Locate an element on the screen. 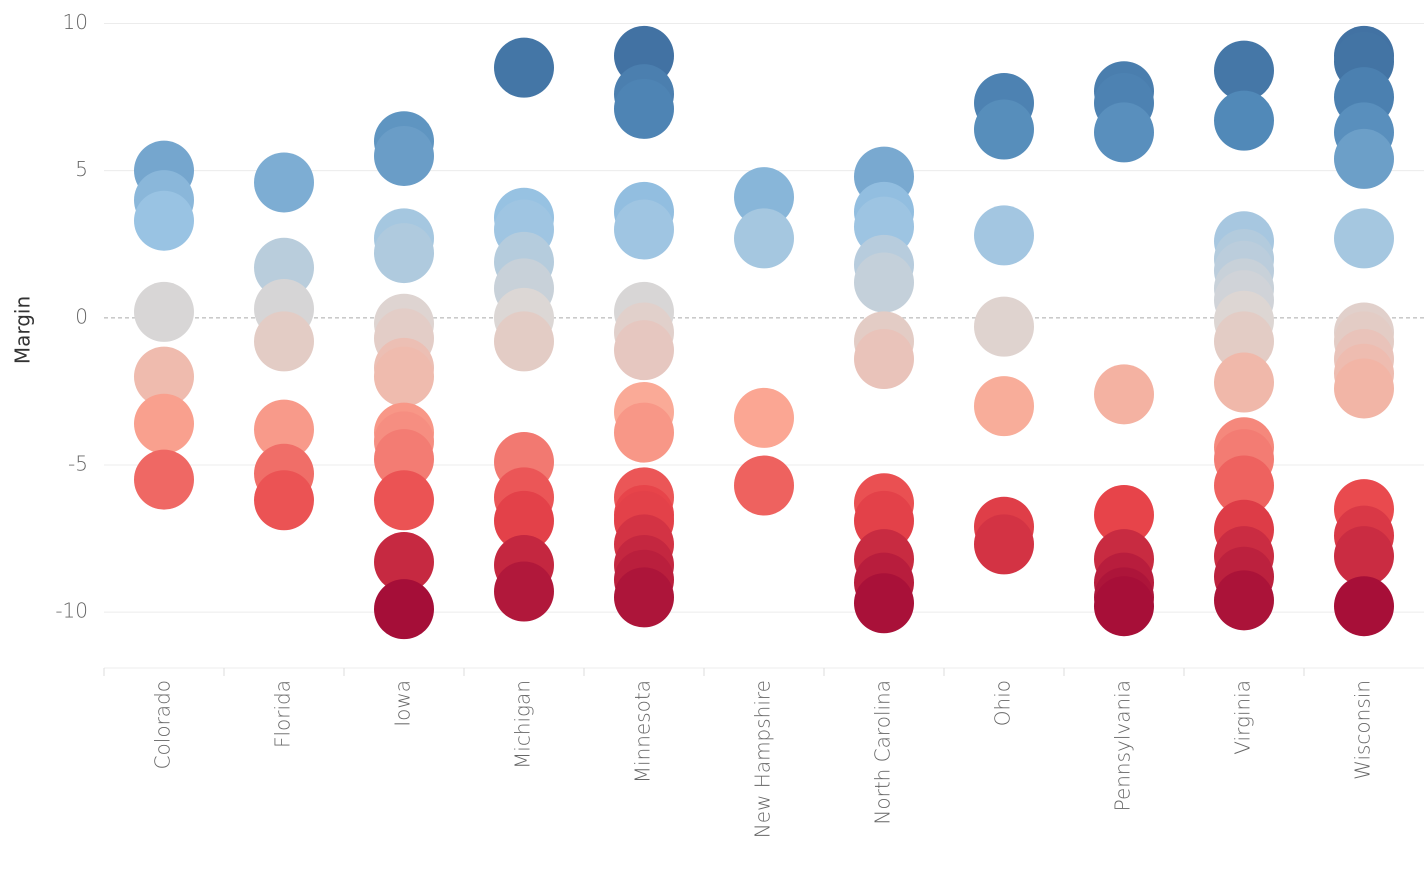 The image size is (1424, 872). y-tick-label: 10 is located at coordinates (75, 22).